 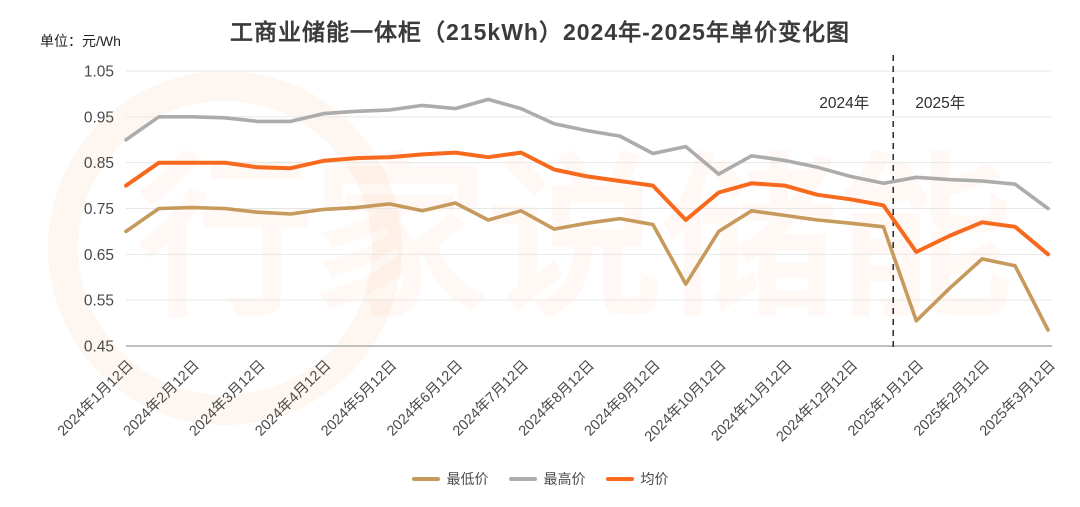 I want to click on y-axis-label: 0.65, so click(x=99, y=255).